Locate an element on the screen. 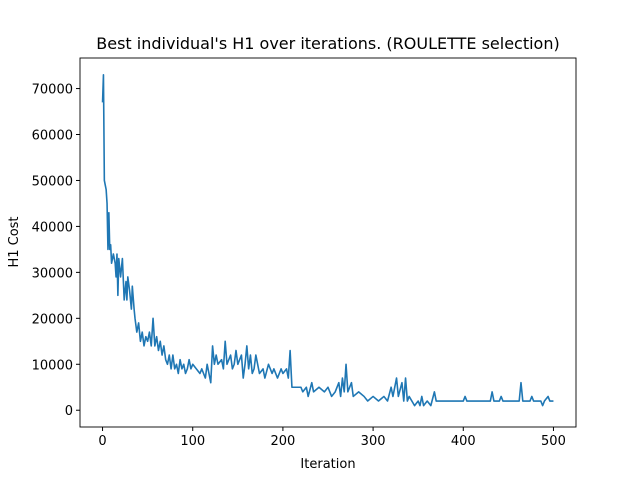  x-tick-label: 500 is located at coordinates (553, 441).